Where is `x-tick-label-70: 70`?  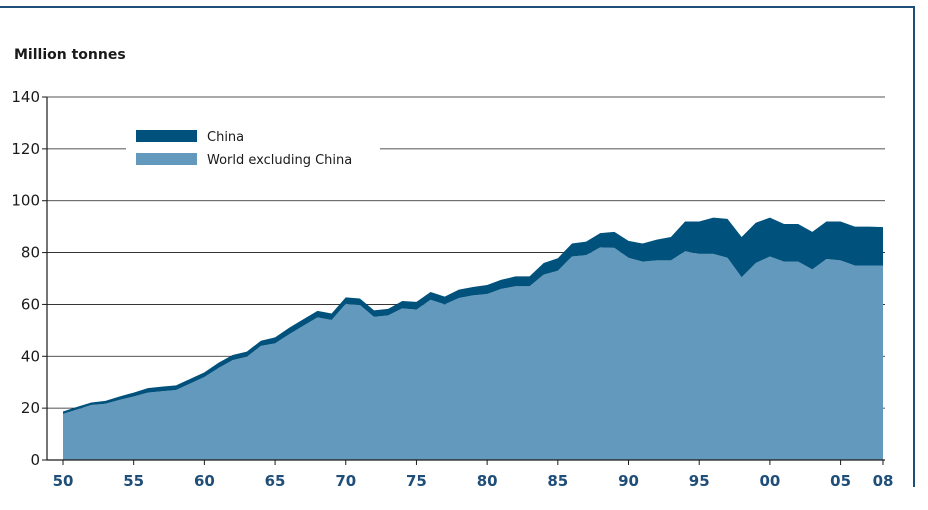 x-tick-label-70: 70 is located at coordinates (345, 481).